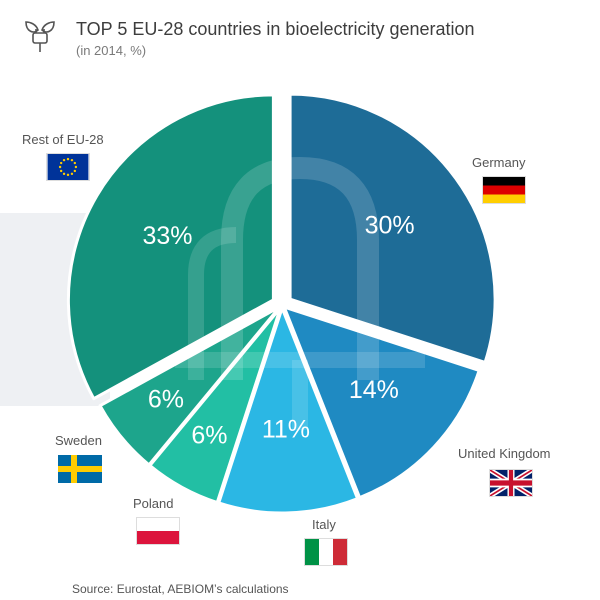 The image size is (600, 600). What do you see at coordinates (153, 503) in the screenshot?
I see `label-poland: Poland` at bounding box center [153, 503].